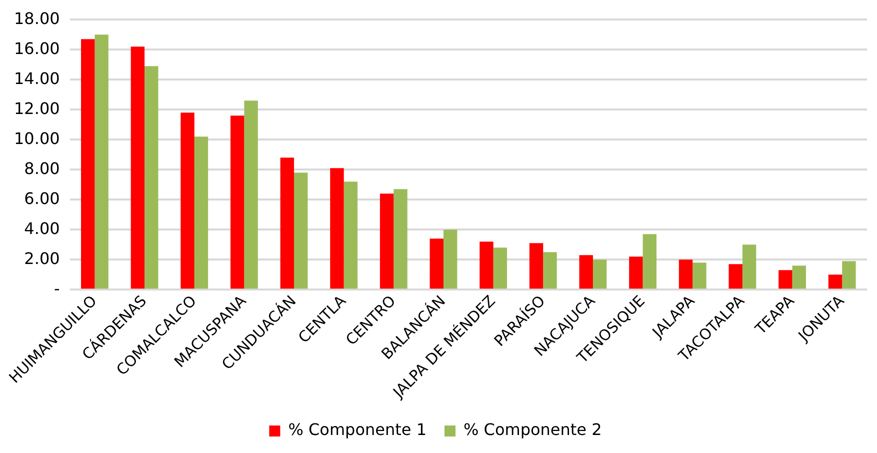  Describe the element at coordinates (37, 138) in the screenshot. I see `y-tick-label: 10.00` at that location.